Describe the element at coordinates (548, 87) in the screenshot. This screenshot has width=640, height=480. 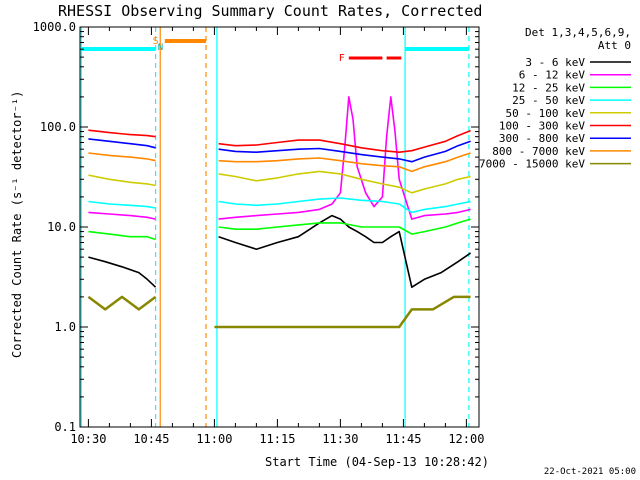
I see `legend-label-2: 12 - 25 keV` at that location.